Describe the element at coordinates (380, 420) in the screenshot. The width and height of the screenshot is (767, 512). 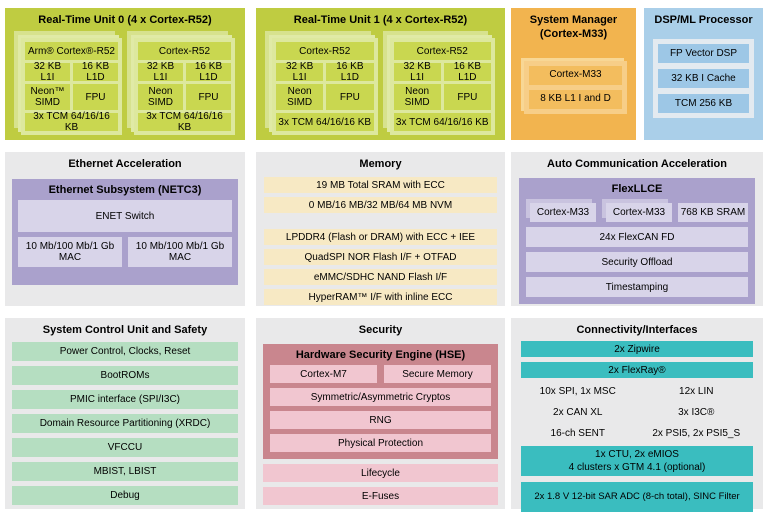
I see `rng-row: RNG` at that location.